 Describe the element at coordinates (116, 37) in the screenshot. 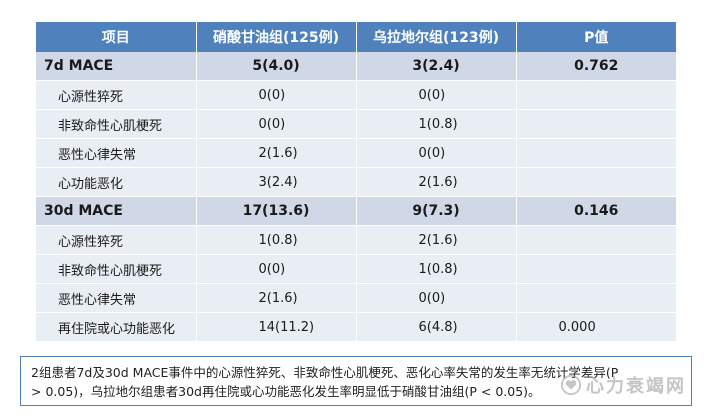

I see `header-item: 项目` at that location.